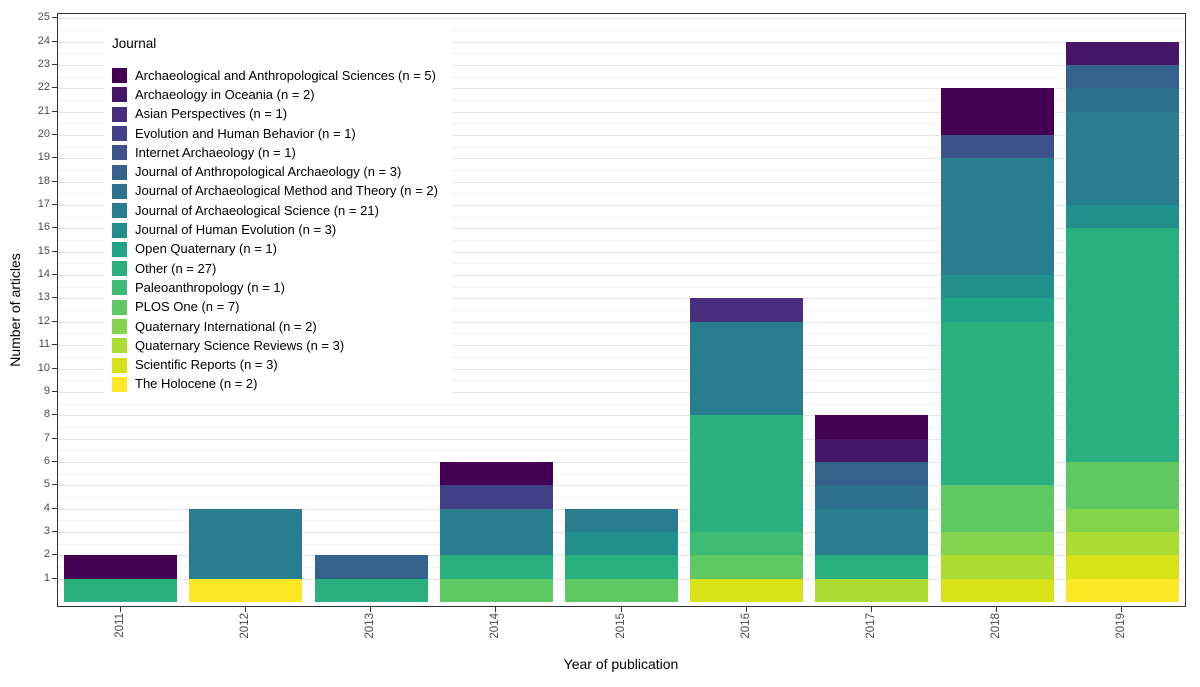 Image resolution: width=1200 pixels, height=687 pixels. I want to click on x-tick-label: 2018, so click(996, 626).